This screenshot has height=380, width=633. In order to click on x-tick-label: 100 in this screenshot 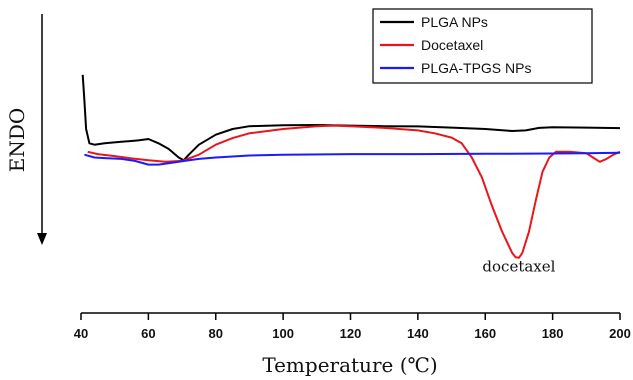, I will do `click(283, 333)`.